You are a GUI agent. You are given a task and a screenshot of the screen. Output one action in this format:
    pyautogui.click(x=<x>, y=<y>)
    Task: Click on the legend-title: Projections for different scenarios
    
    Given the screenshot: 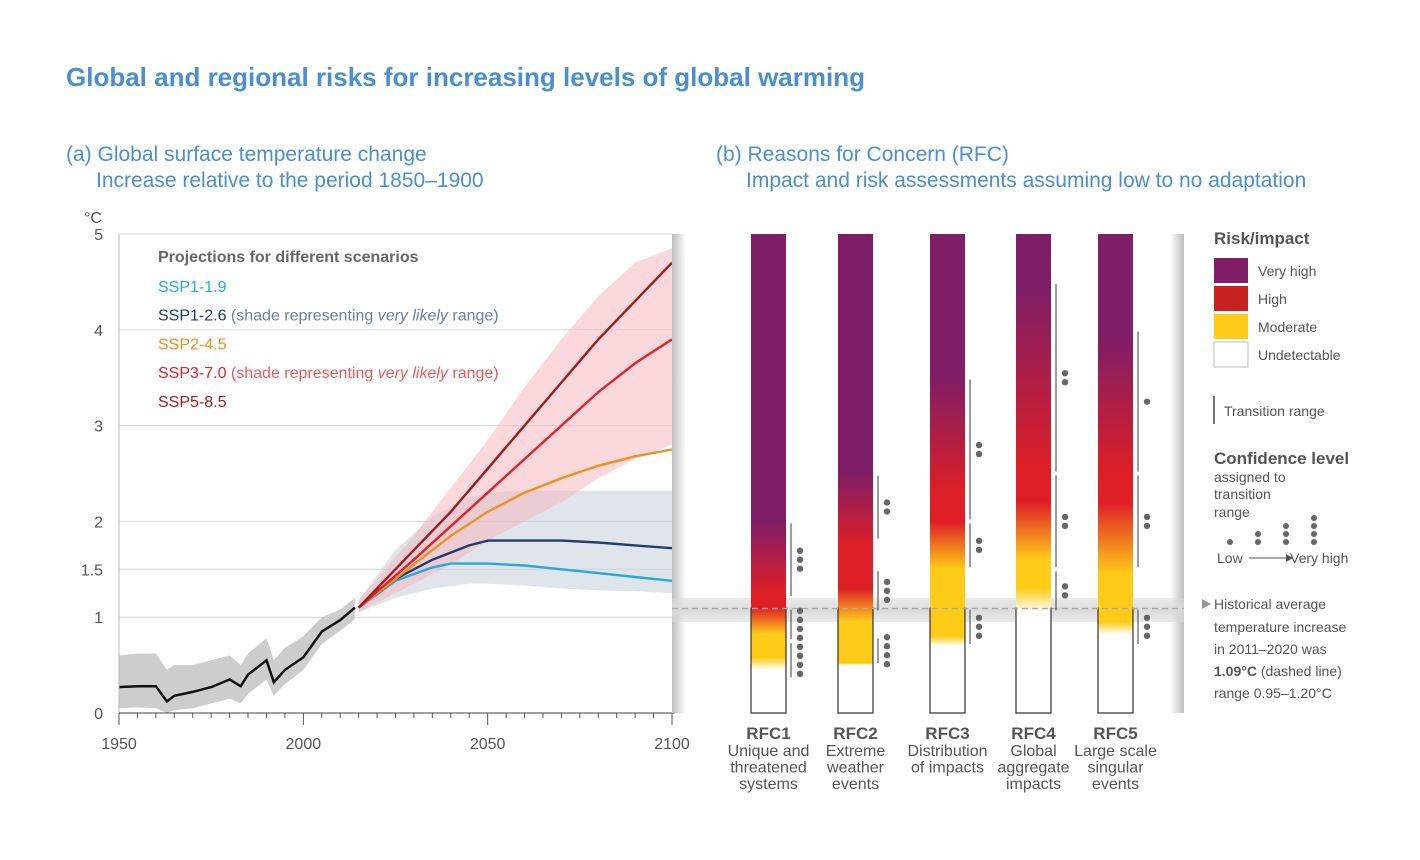 What is the action you would take?
    pyautogui.click(x=288, y=257)
    